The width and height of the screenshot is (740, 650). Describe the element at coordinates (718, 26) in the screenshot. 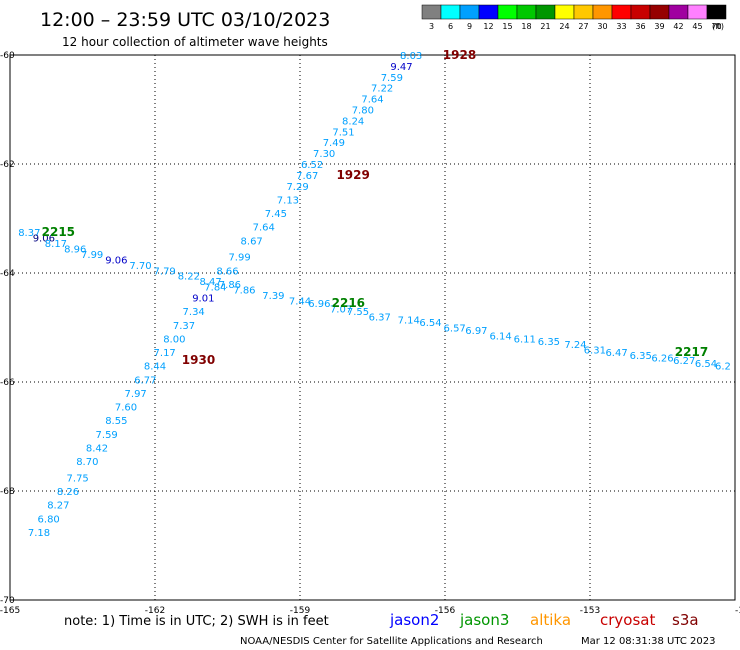

I see `colorbar-unit: (ft)` at that location.